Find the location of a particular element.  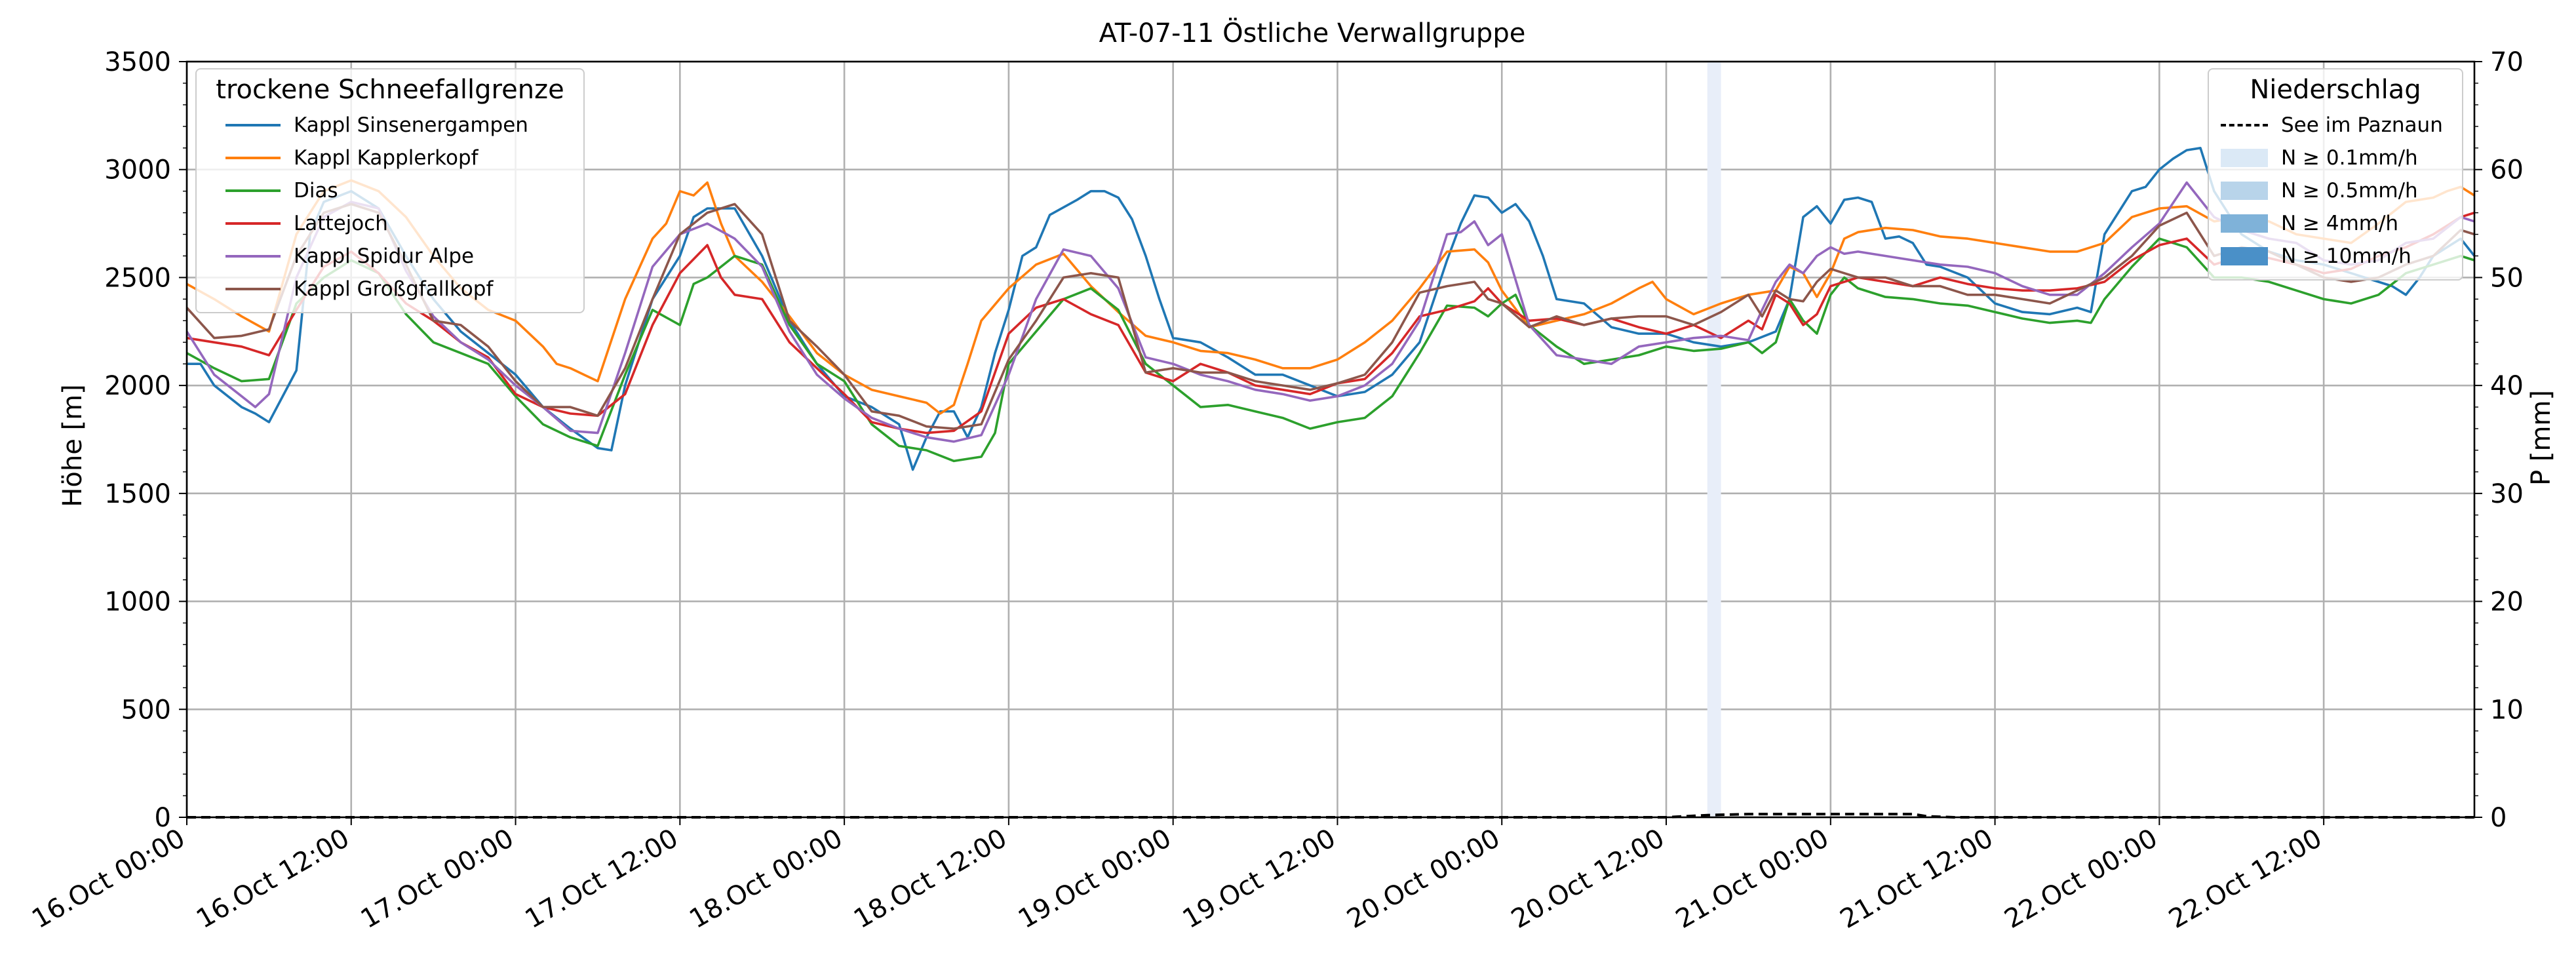

legend-label: N ≥ 10mm/h is located at coordinates (2346, 256).